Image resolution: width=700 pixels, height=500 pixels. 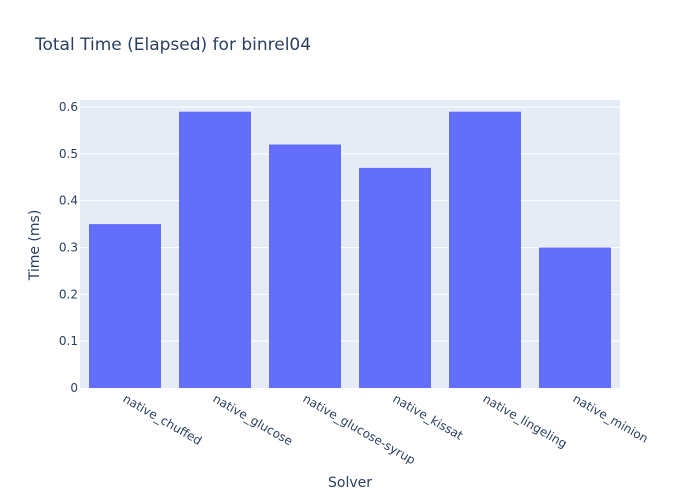 What do you see at coordinates (525, 420) in the screenshot?
I see `x-tick-label: native_lingeling` at bounding box center [525, 420].